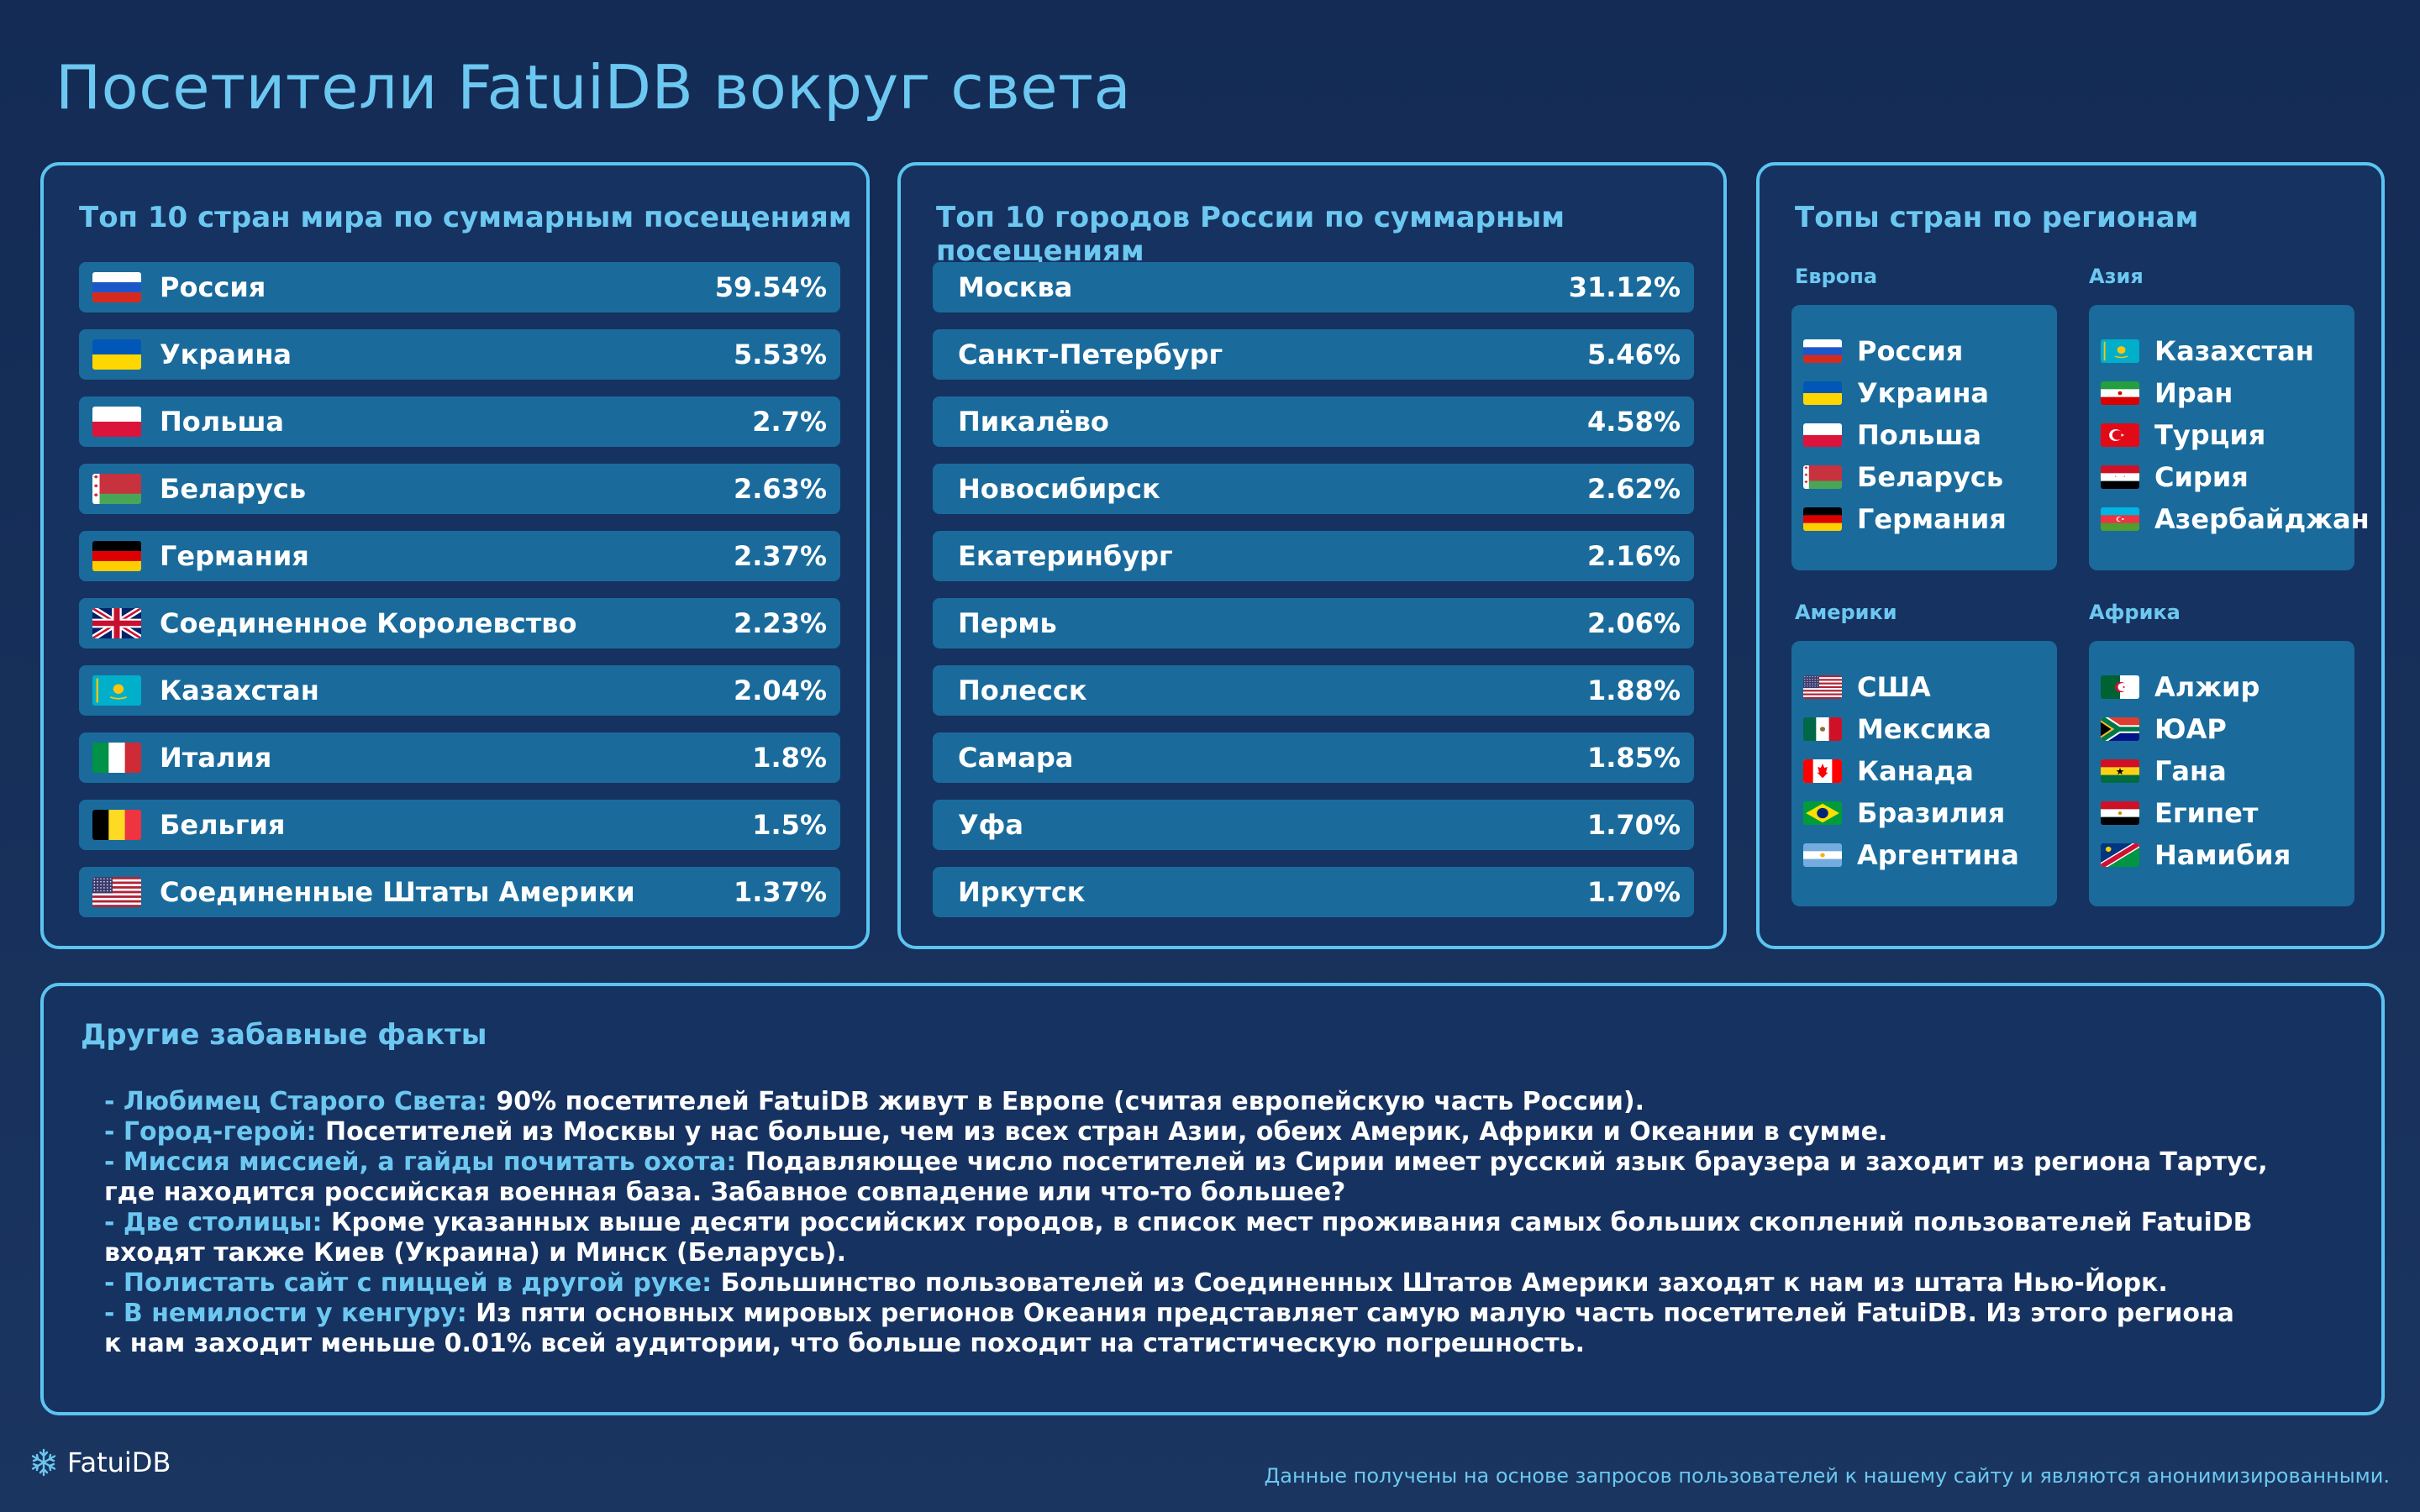  I want to click on region-country: Канада, so click(1930, 771).